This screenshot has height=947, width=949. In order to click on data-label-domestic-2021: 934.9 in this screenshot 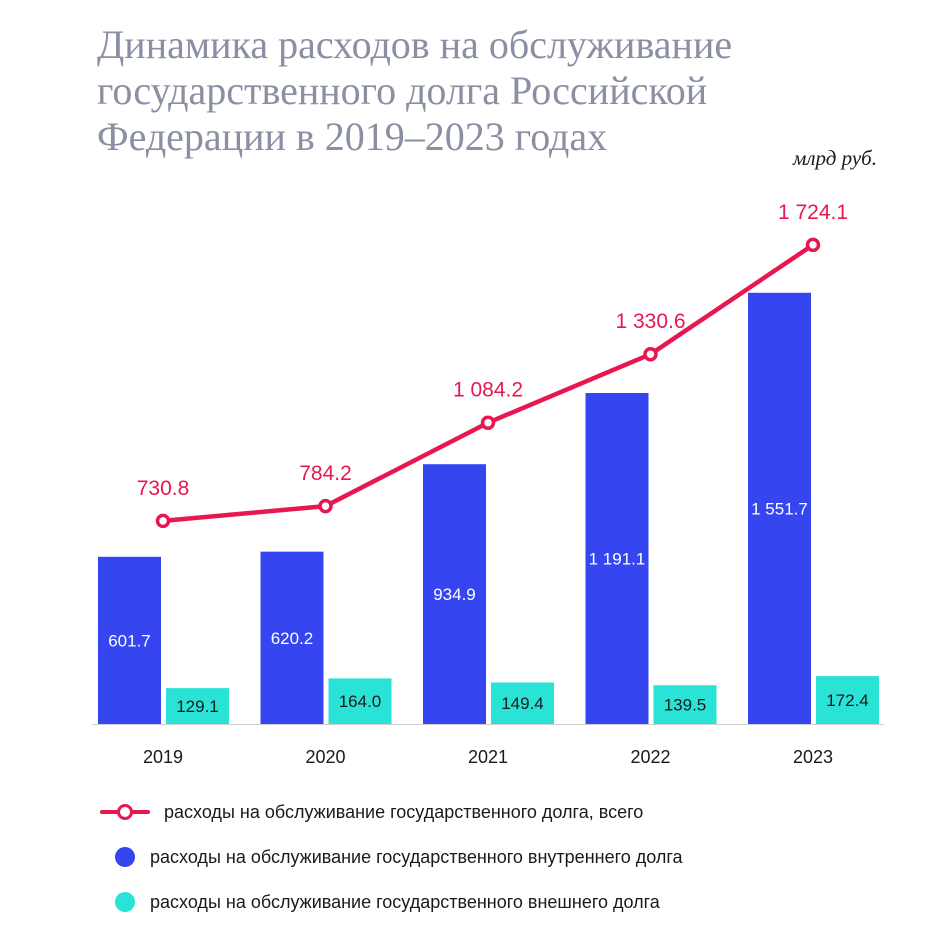, I will do `click(454, 594)`.